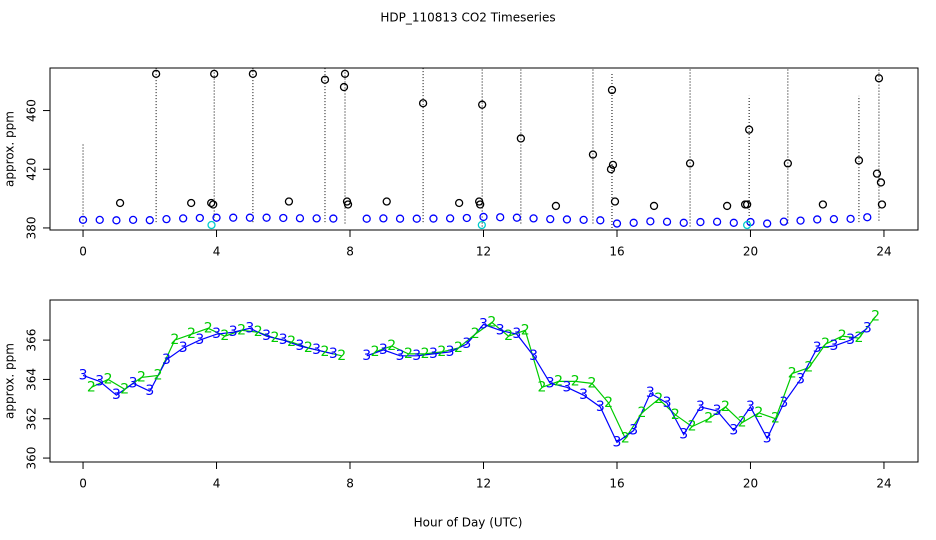  I want to click on x-tick-label: 16, so click(616, 252).